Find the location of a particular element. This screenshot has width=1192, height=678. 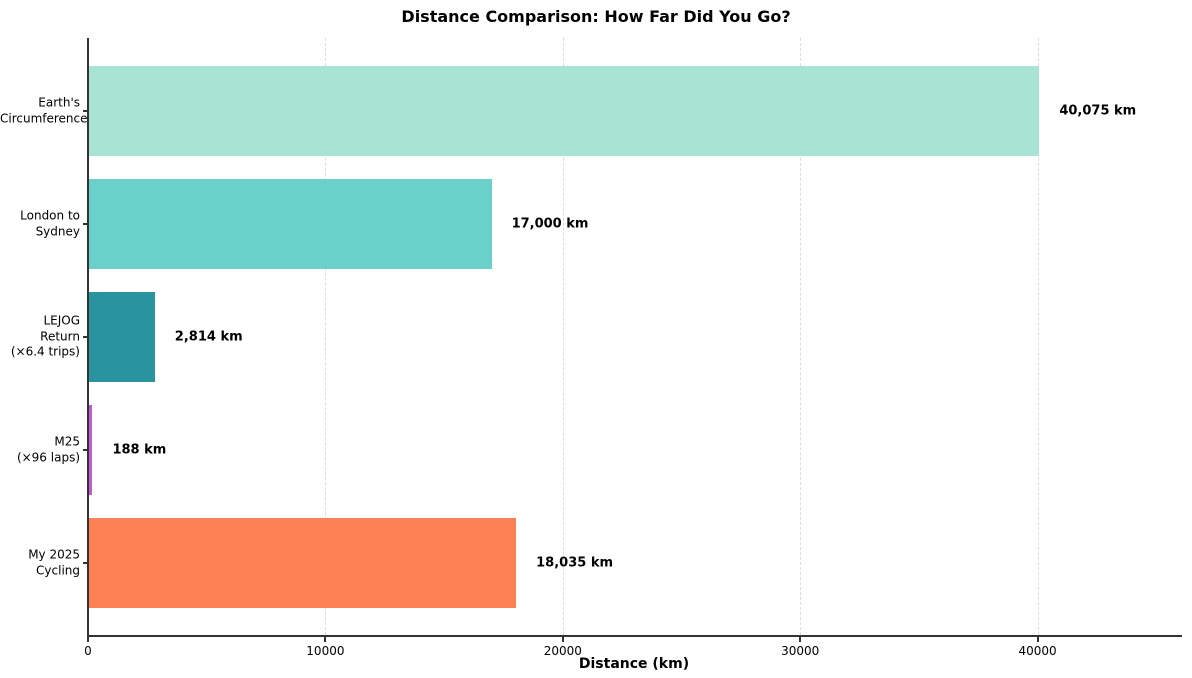

x-axis-label: Distance (km) is located at coordinates (634, 664).